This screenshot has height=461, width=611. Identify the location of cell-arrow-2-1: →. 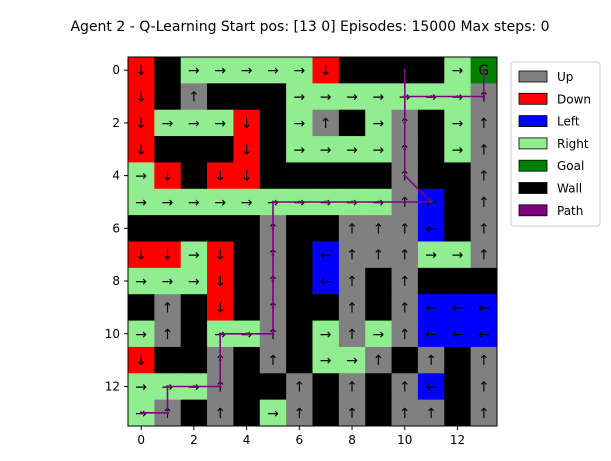
(168, 124).